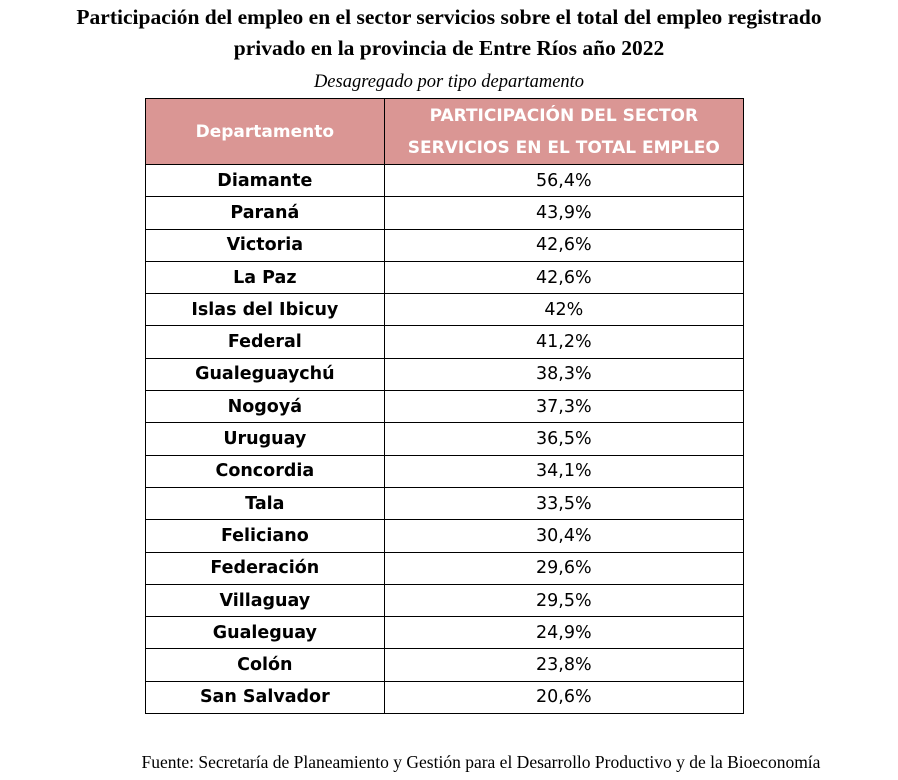 The width and height of the screenshot is (898, 780). I want to click on table-row: Islas del Ibicuy 42%, so click(445, 310).